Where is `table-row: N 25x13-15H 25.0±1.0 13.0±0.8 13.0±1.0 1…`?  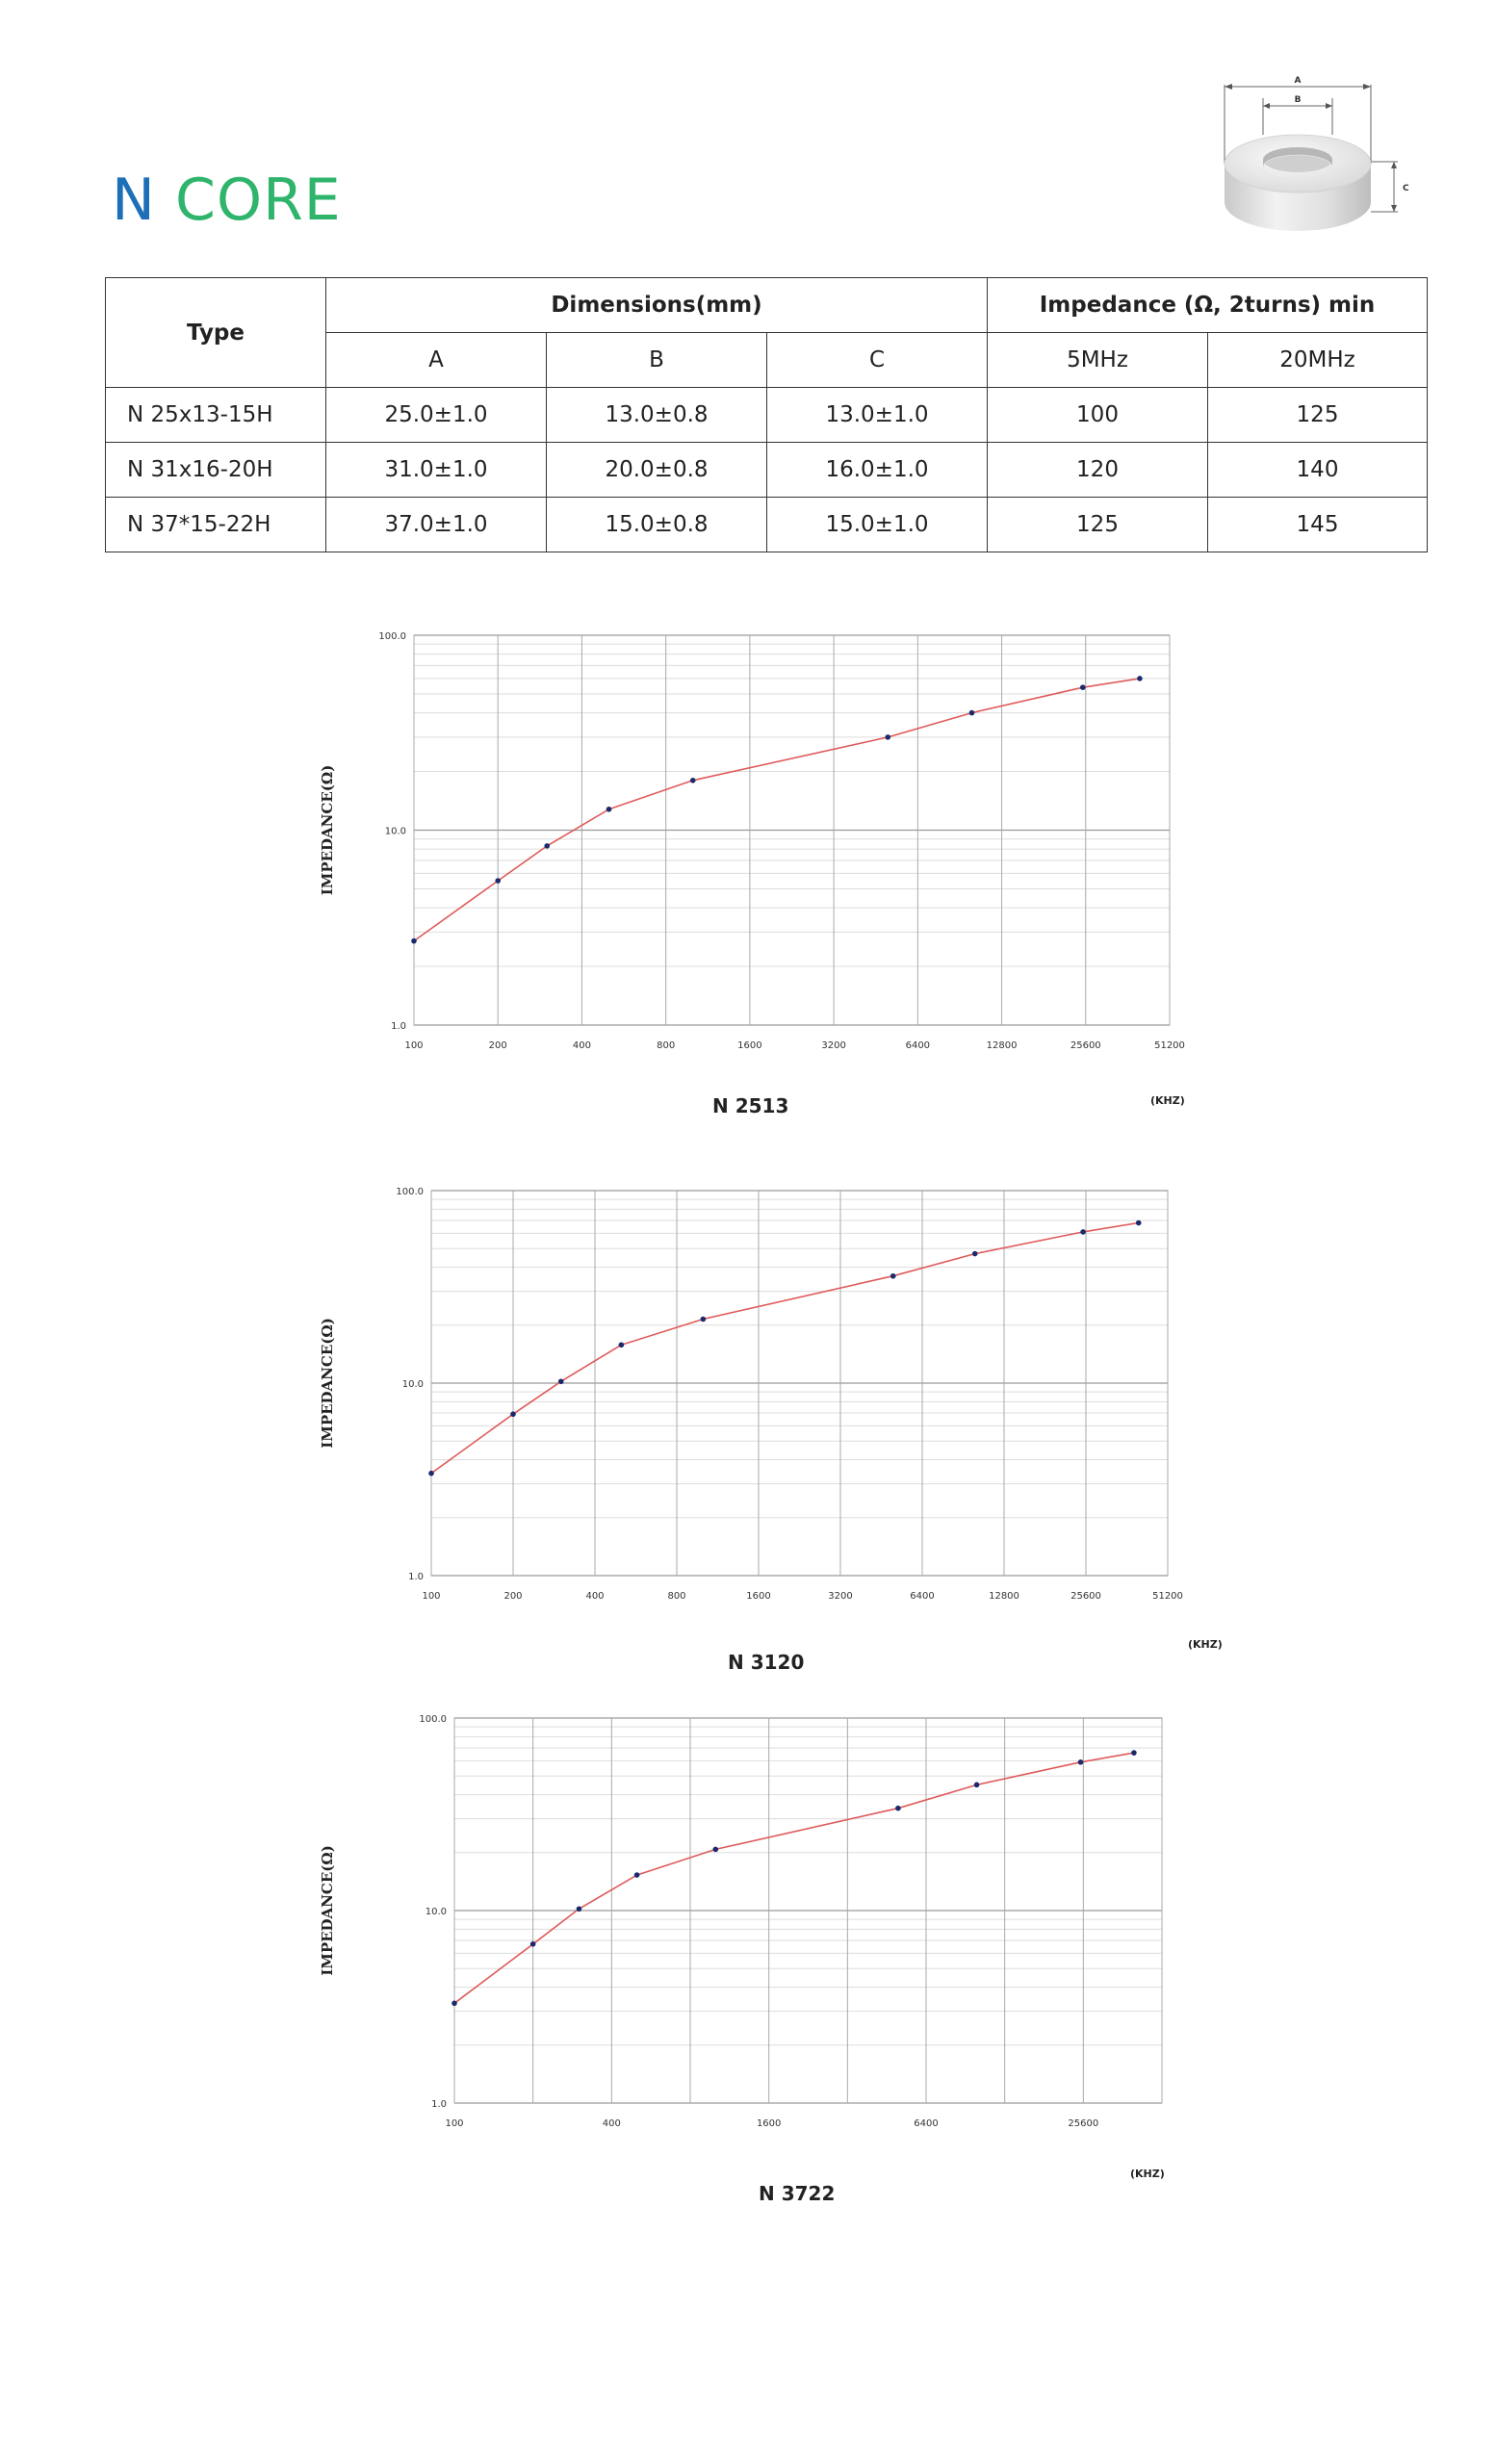 table-row: N 25x13-15H 25.0±1.0 13.0±0.8 13.0±1.0 1… is located at coordinates (767, 415).